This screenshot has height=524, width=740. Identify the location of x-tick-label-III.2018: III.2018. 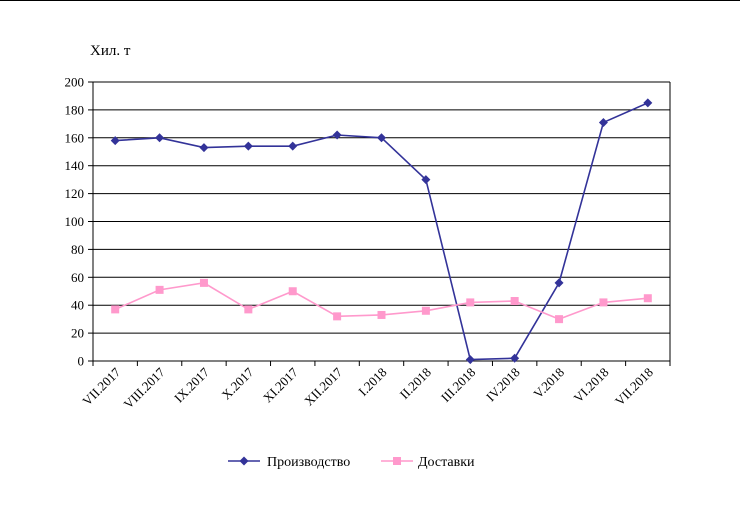
(458, 385).